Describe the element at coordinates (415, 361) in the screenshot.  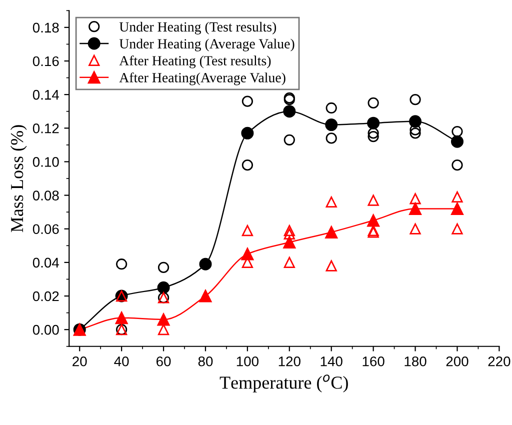
I see `x-tick-label: 180` at that location.